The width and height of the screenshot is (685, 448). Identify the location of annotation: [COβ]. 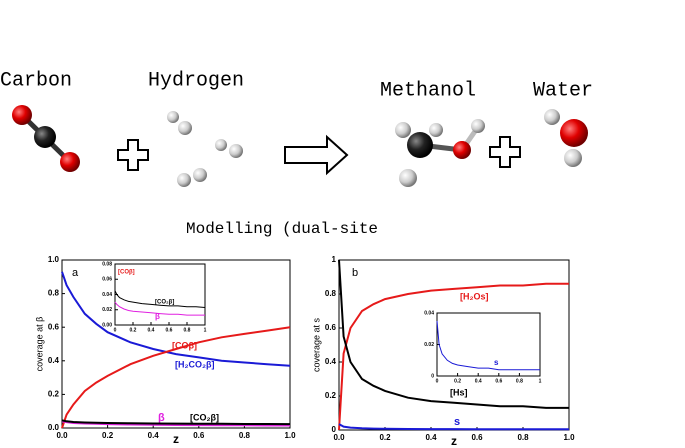
(126, 273).